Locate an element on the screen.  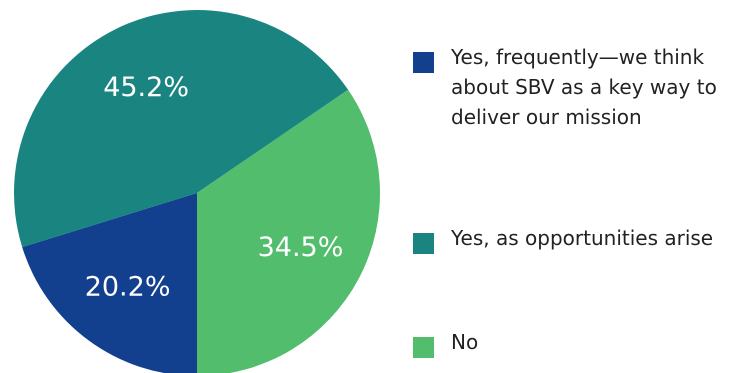
legend-swatch-yes-frequently is located at coordinates (423, 62).